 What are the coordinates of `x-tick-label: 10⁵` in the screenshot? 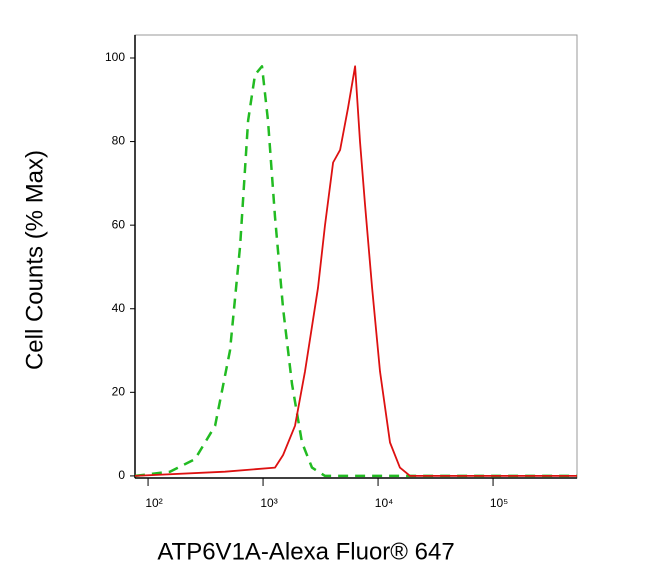 It's located at (499, 503).